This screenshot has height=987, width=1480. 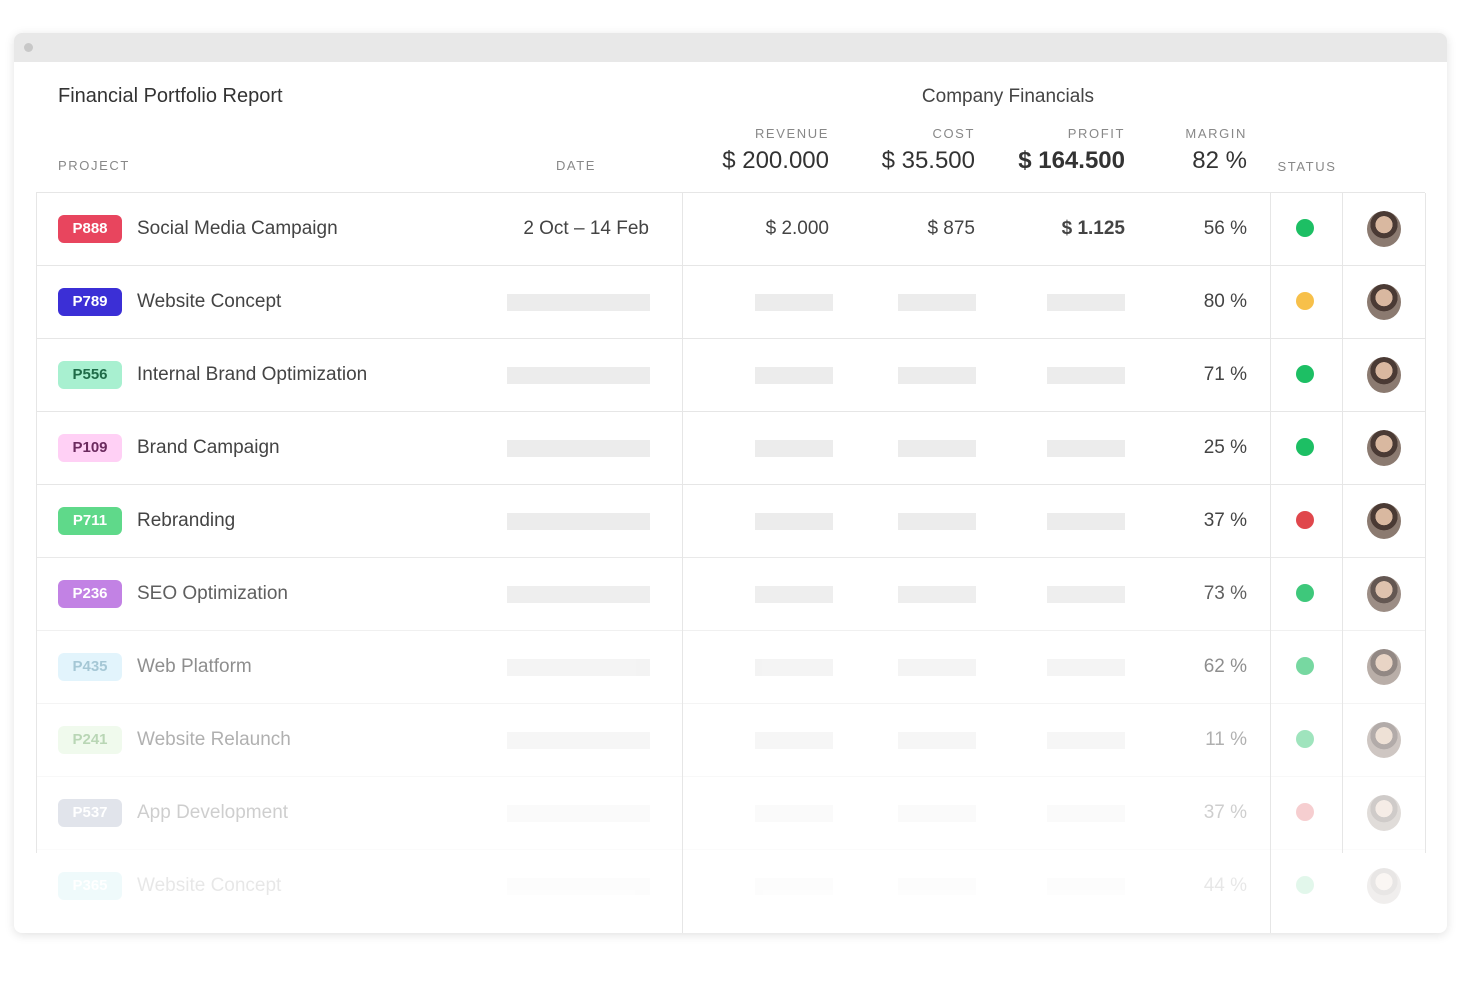 What do you see at coordinates (90, 229) in the screenshot?
I see `project-badge: P888` at bounding box center [90, 229].